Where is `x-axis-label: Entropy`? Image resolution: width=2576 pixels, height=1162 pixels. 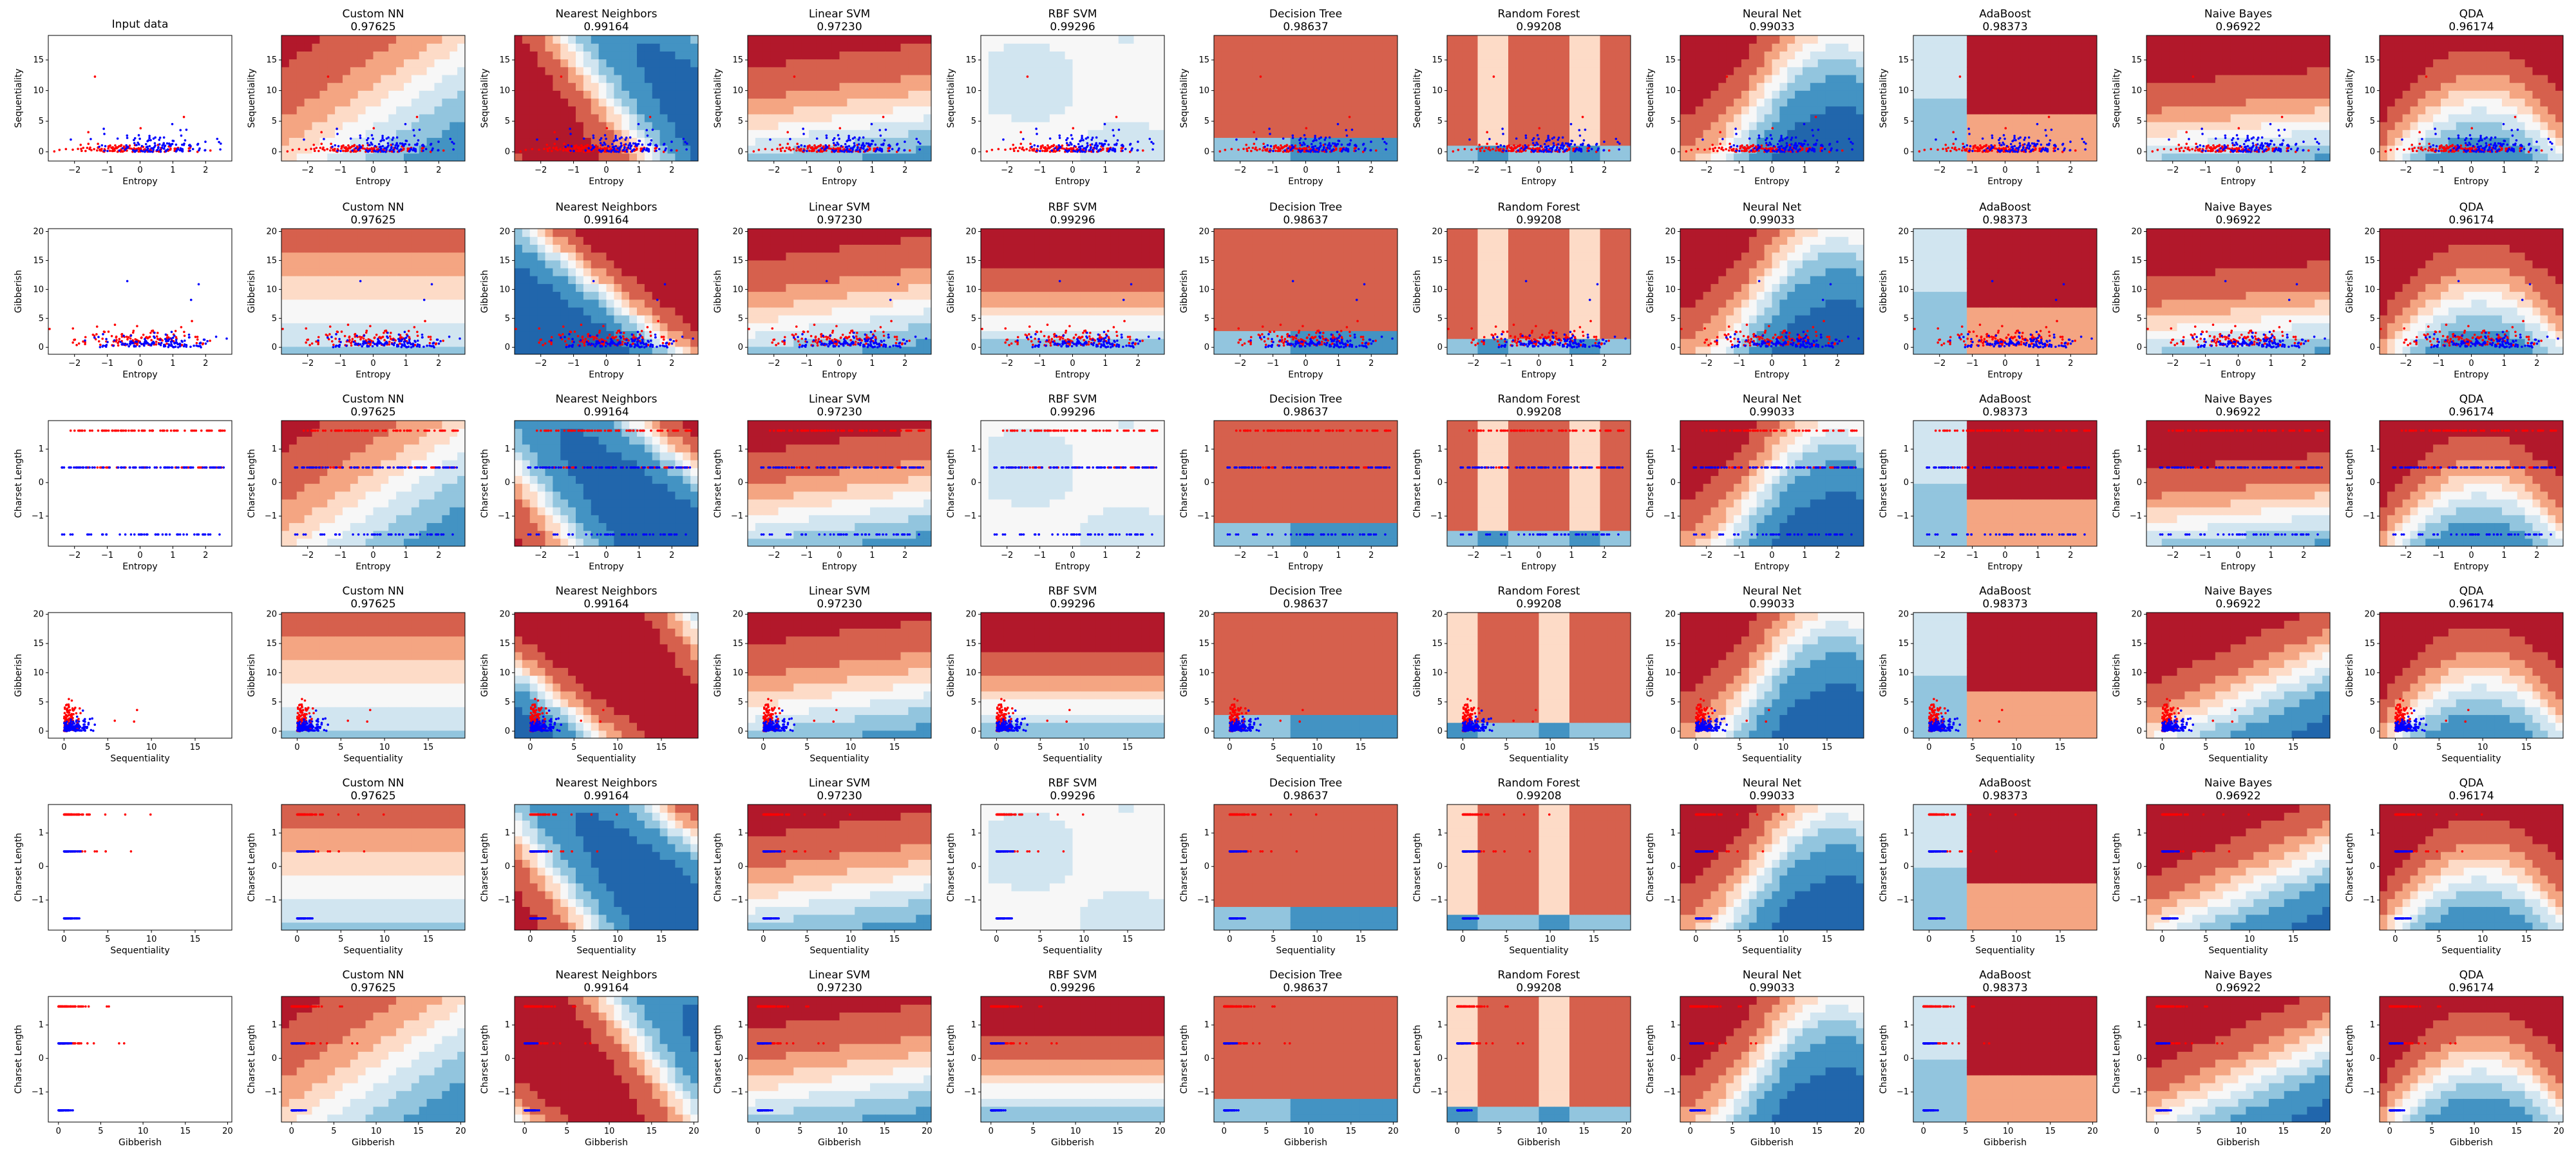 x-axis-label: Entropy is located at coordinates (372, 181).